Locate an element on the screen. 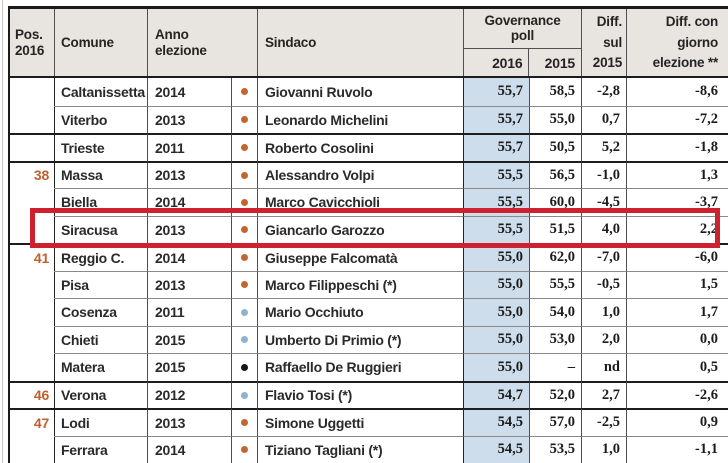  sindaco-cell: Marco Filippeschi (*) is located at coordinates (361, 284).